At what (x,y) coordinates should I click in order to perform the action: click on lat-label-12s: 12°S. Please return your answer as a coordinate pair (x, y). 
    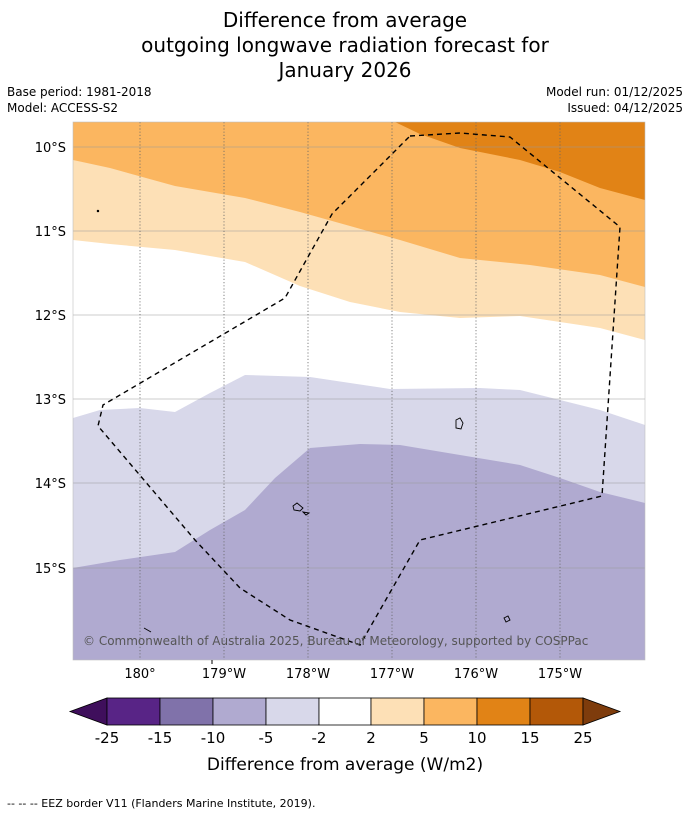
    Looking at the image, I should click on (50, 316).